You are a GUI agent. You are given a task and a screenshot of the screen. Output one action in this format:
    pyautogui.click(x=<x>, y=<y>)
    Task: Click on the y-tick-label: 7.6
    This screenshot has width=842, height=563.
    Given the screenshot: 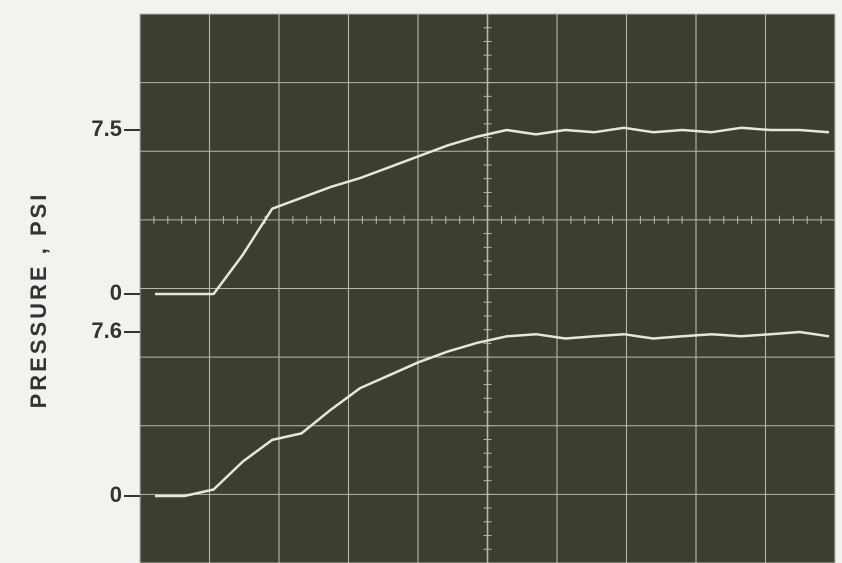 What is the action you would take?
    pyautogui.click(x=106, y=330)
    